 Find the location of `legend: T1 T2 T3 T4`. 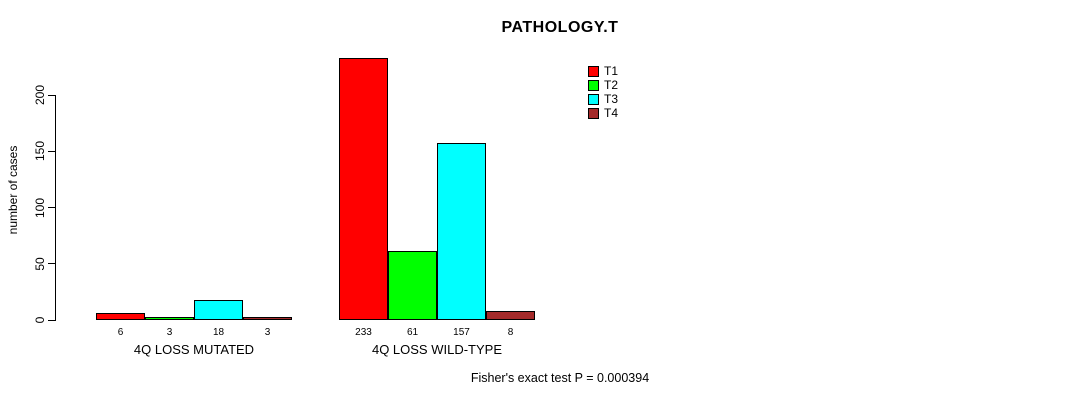

legend: T1 T2 T3 T4 is located at coordinates (603, 92).